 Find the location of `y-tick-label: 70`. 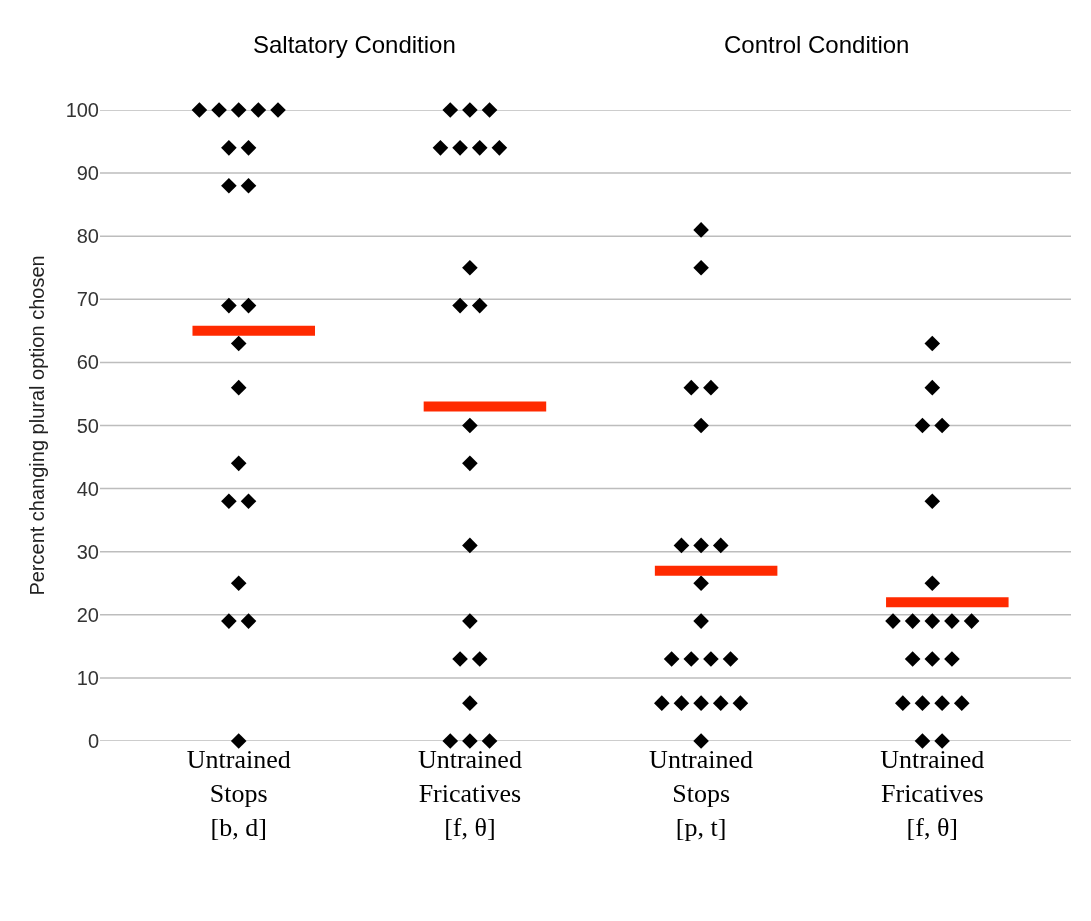

y-tick-label: 70 is located at coordinates (87, 299).